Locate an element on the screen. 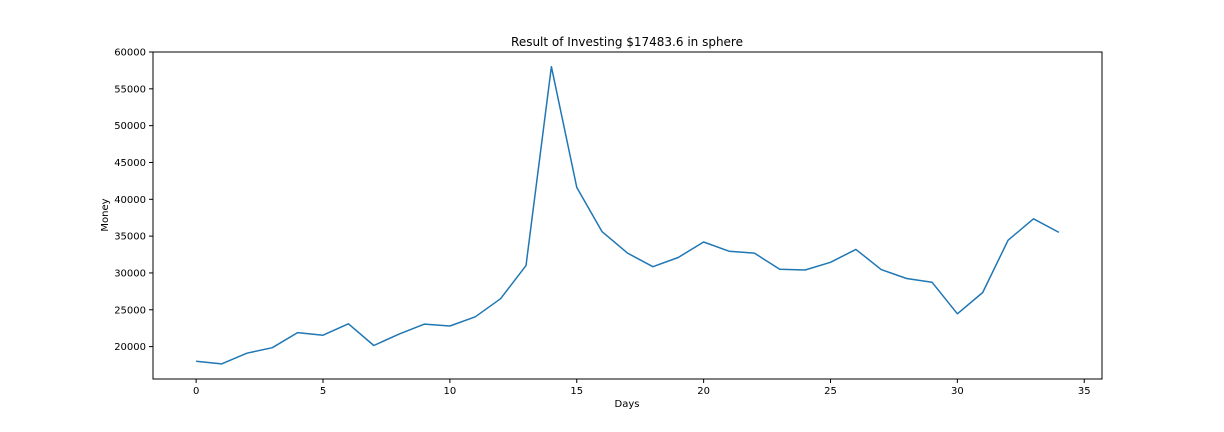 This screenshot has height=432, width=1224. y-tick-label: 45000 is located at coordinates (130, 163).